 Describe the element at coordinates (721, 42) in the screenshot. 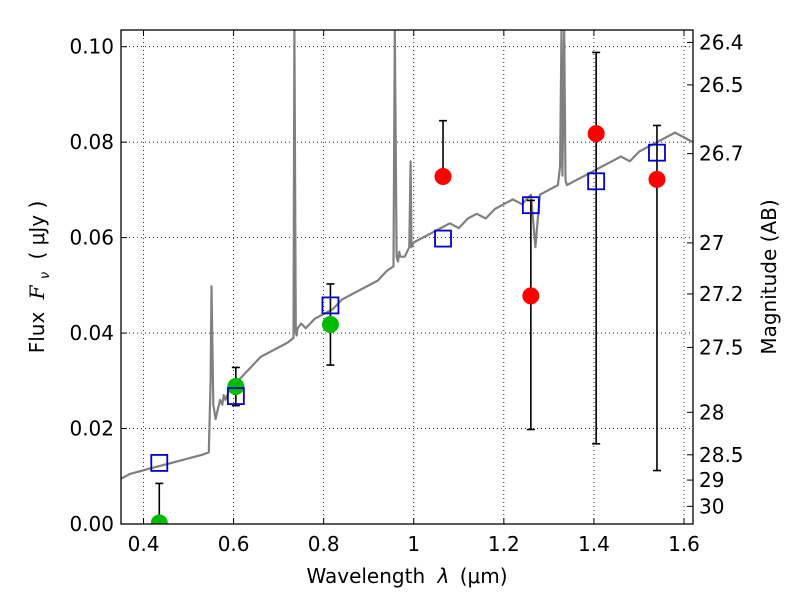

I see `y-tick-label-right: 26.4` at that location.